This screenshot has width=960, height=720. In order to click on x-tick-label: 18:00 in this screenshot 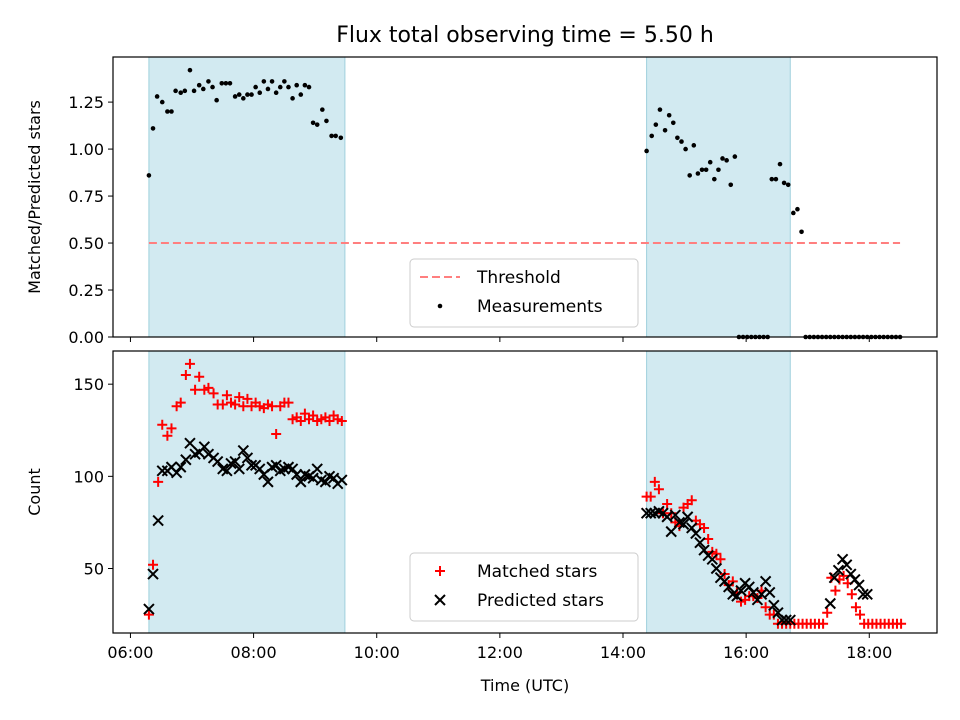, I will do `click(869, 652)`.